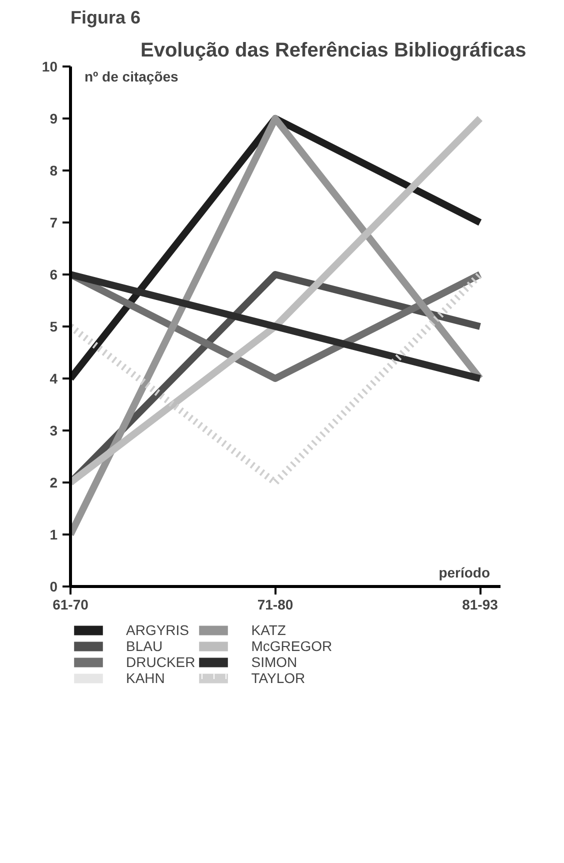 The height and width of the screenshot is (863, 564). Describe the element at coordinates (291, 646) in the screenshot. I see `legend-label: McGREGOR` at that location.